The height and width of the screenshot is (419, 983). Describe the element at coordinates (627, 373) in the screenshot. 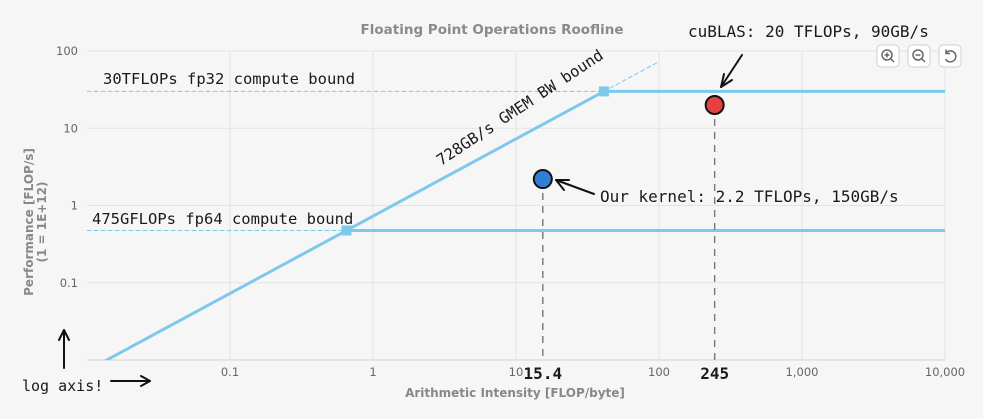

I see `drop-labels: 15.4 245` at that location.